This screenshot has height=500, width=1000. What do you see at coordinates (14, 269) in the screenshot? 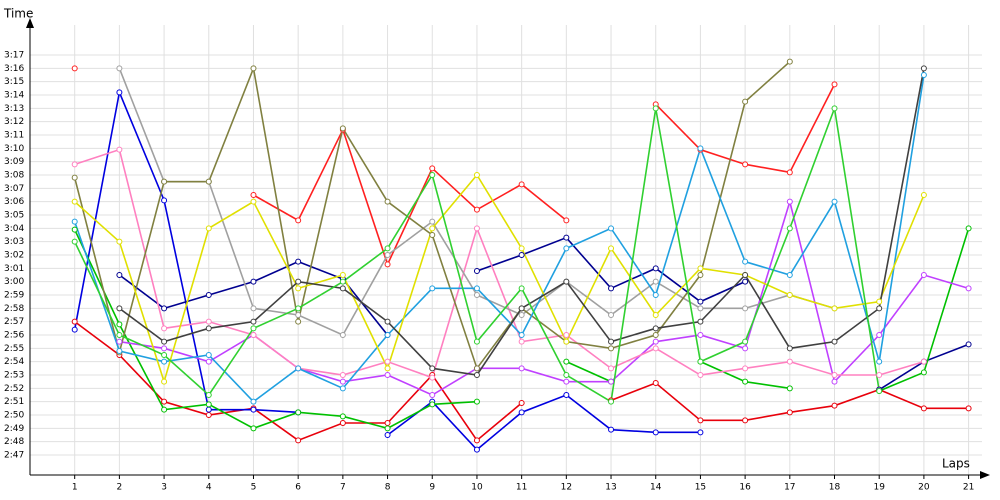
I see `y-tick-label: 3:01` at bounding box center [14, 269].